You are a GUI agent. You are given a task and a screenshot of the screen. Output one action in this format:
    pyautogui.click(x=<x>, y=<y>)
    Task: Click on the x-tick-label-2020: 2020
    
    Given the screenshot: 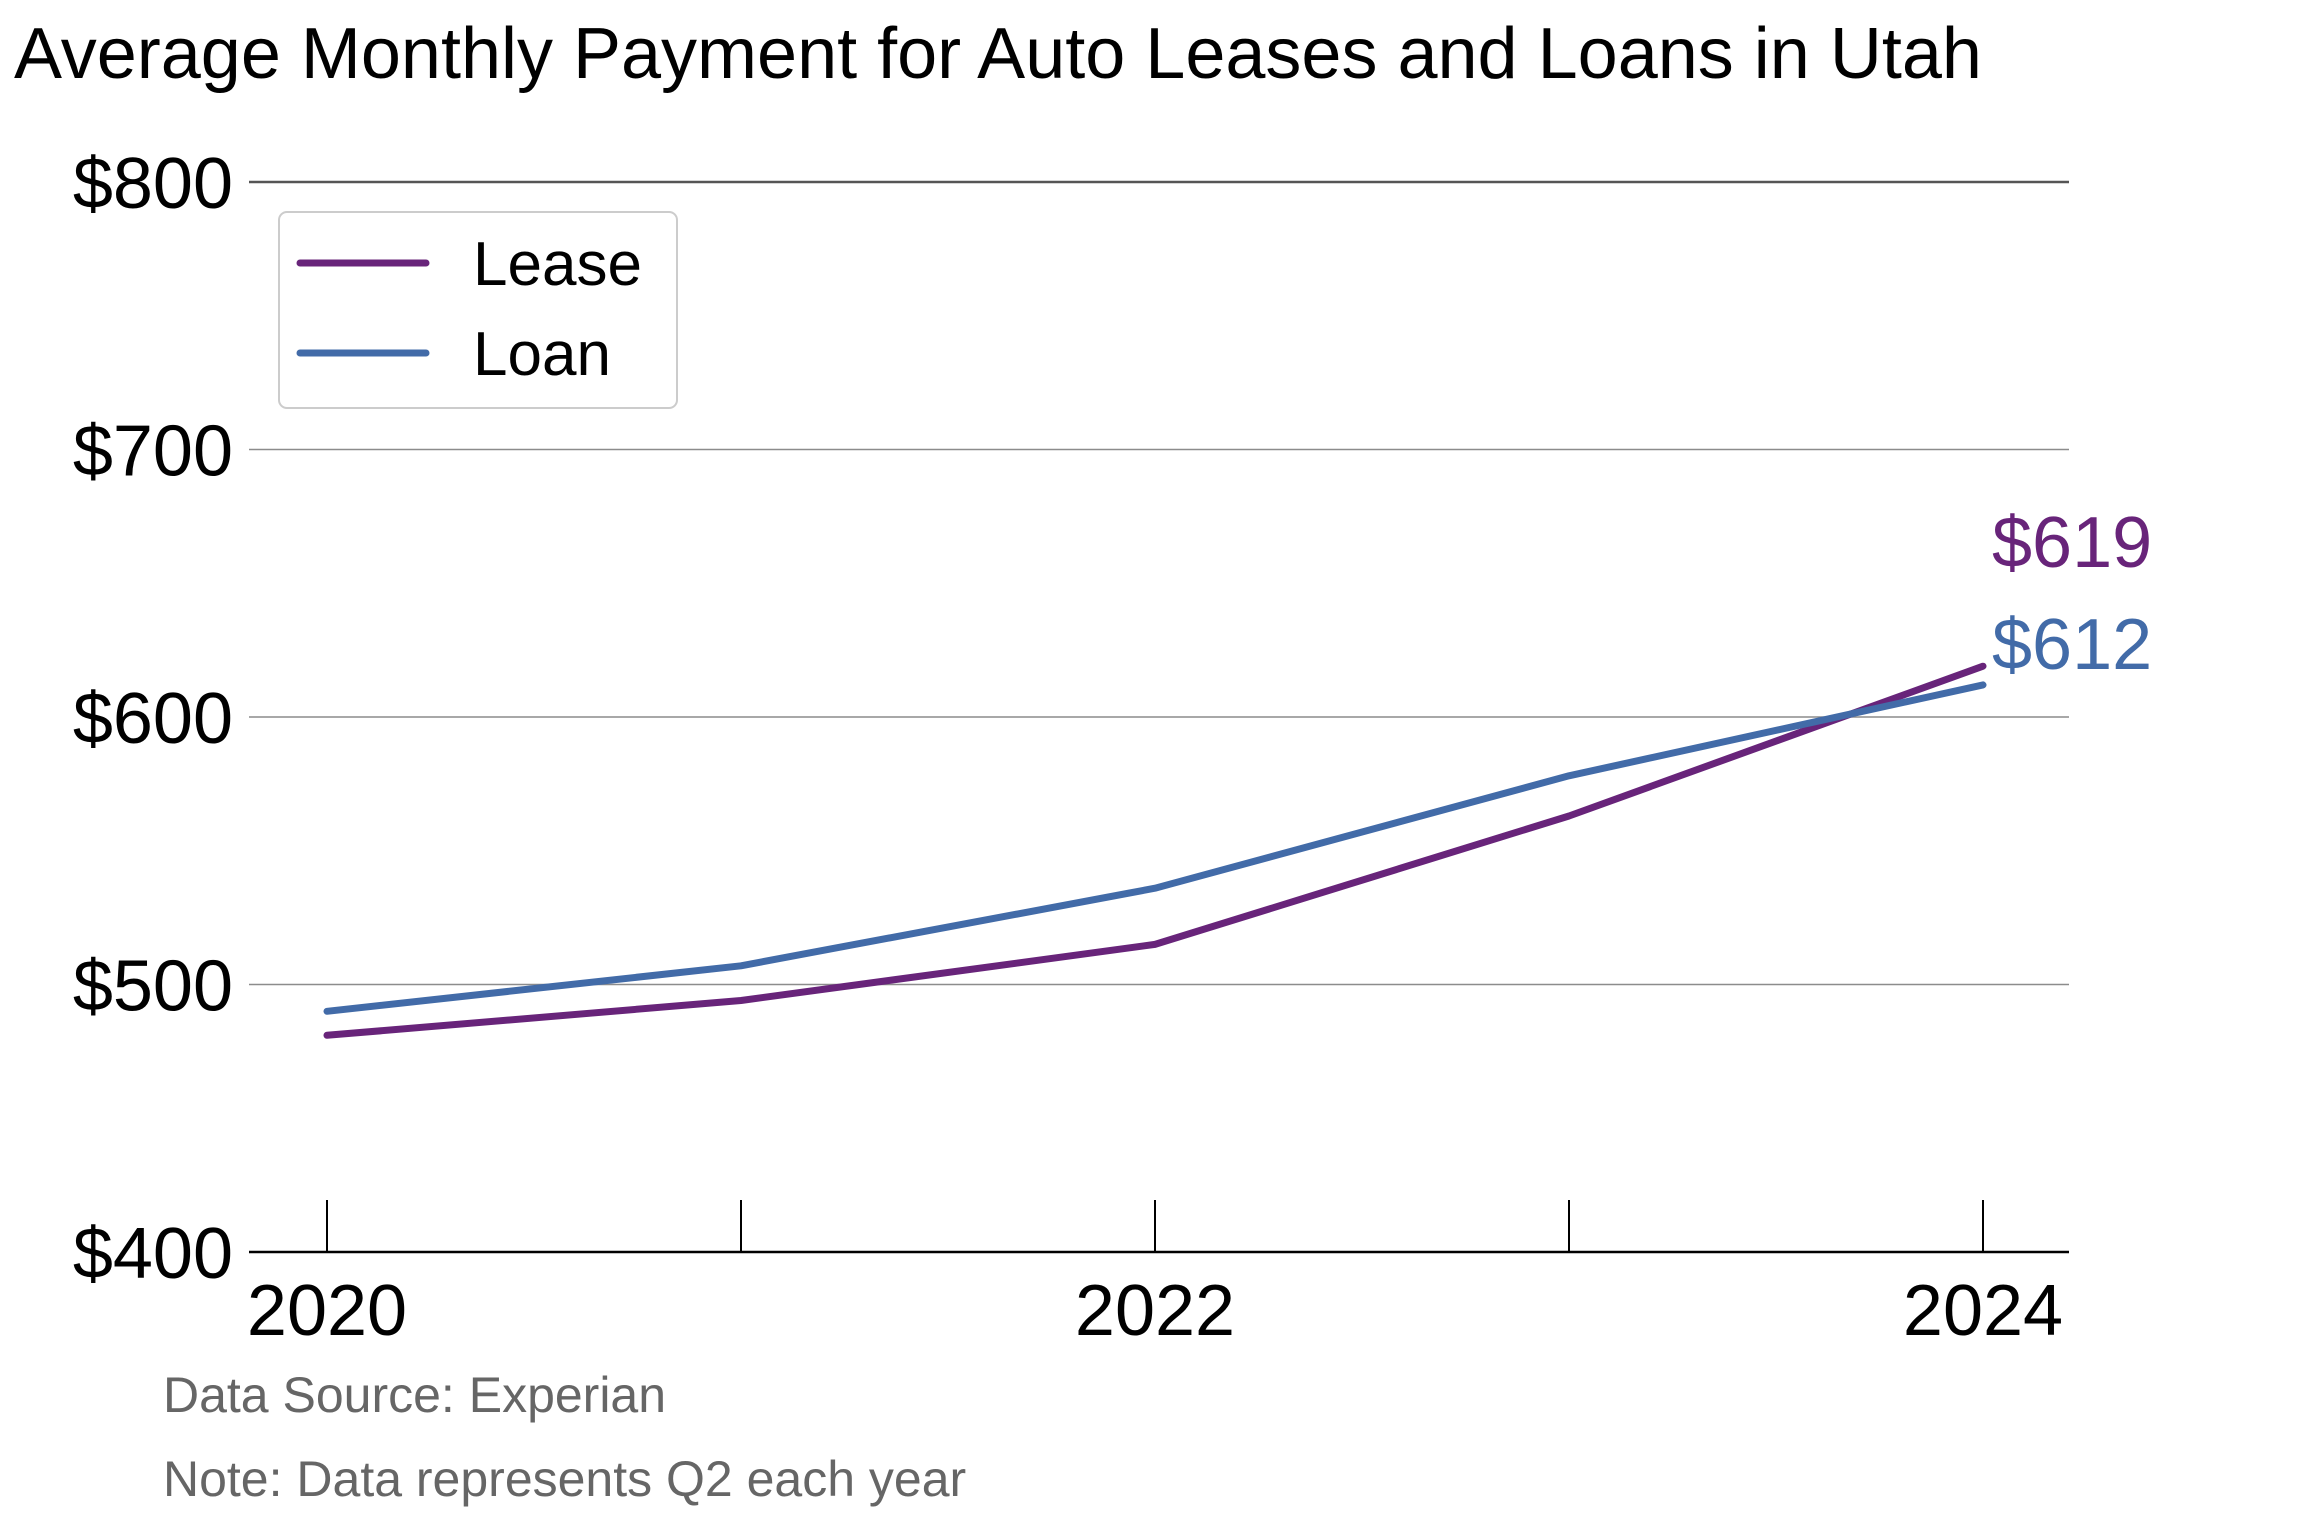 What is the action you would take?
    pyautogui.click(x=327, y=1311)
    